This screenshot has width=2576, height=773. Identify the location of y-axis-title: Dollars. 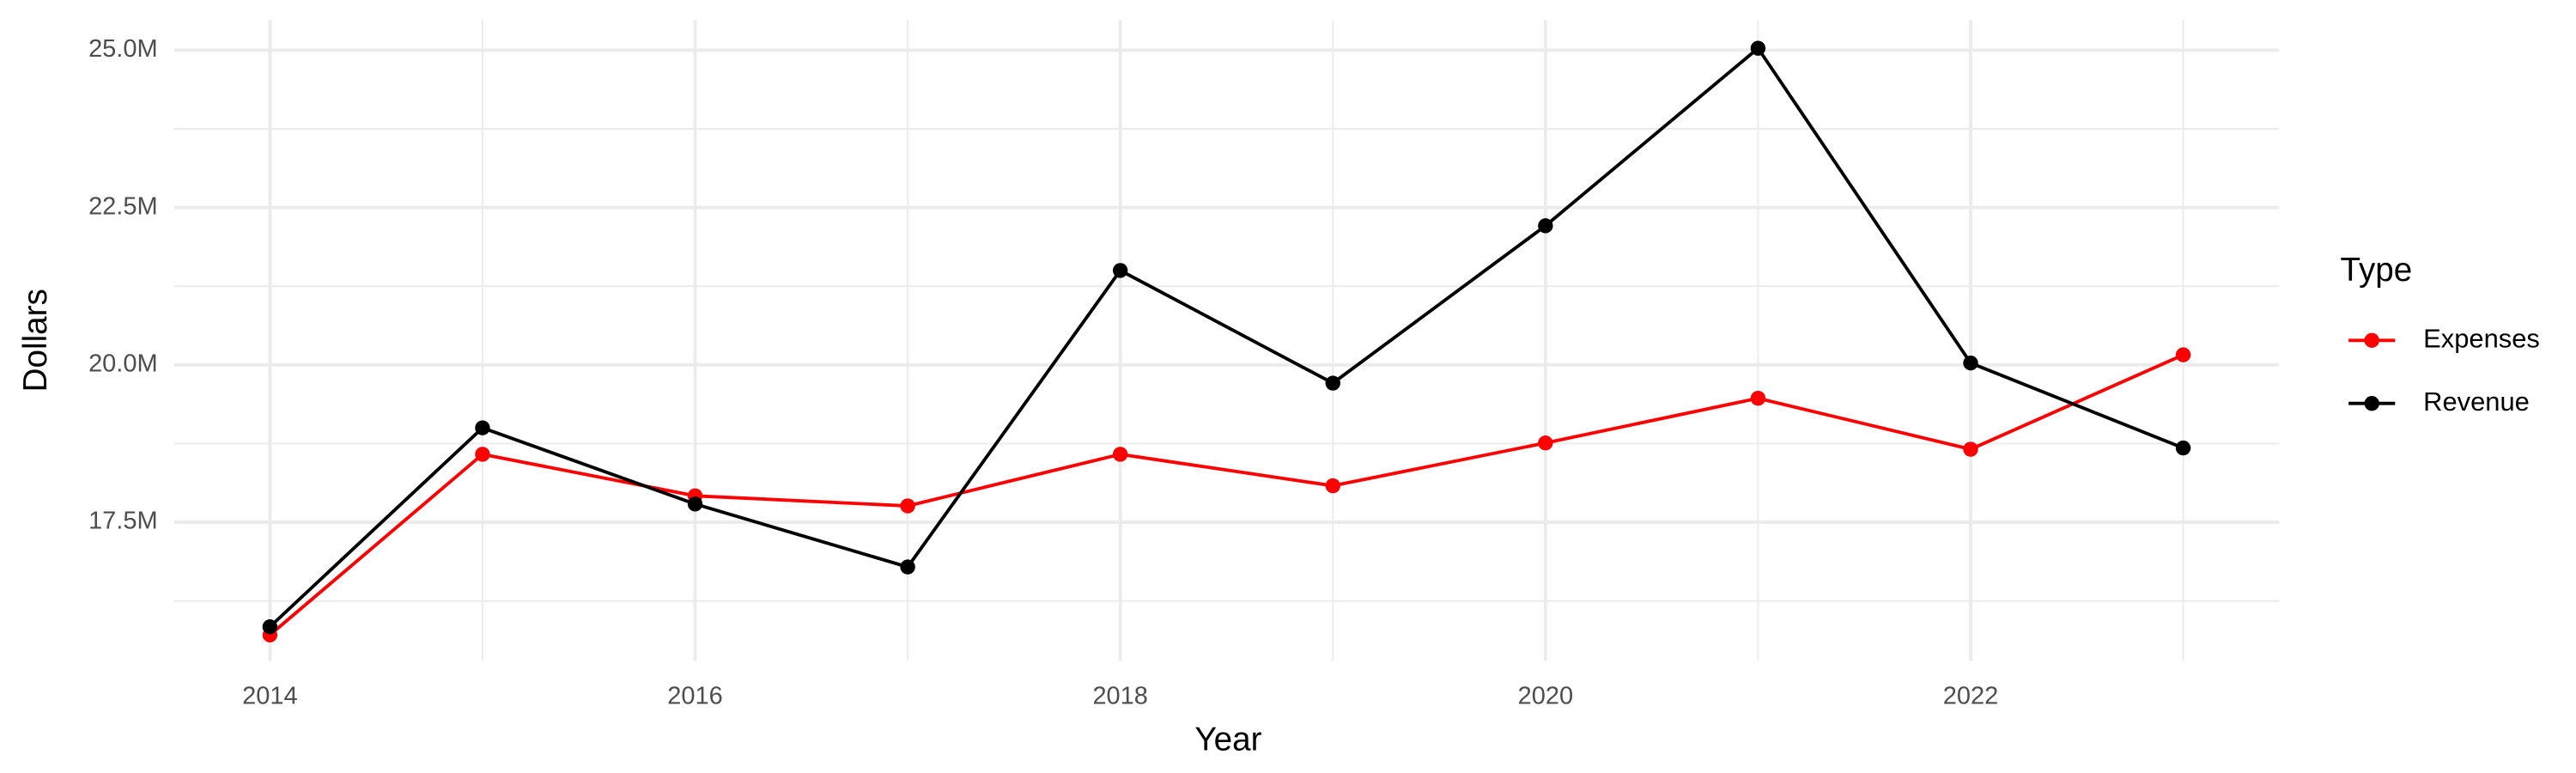
(36, 340).